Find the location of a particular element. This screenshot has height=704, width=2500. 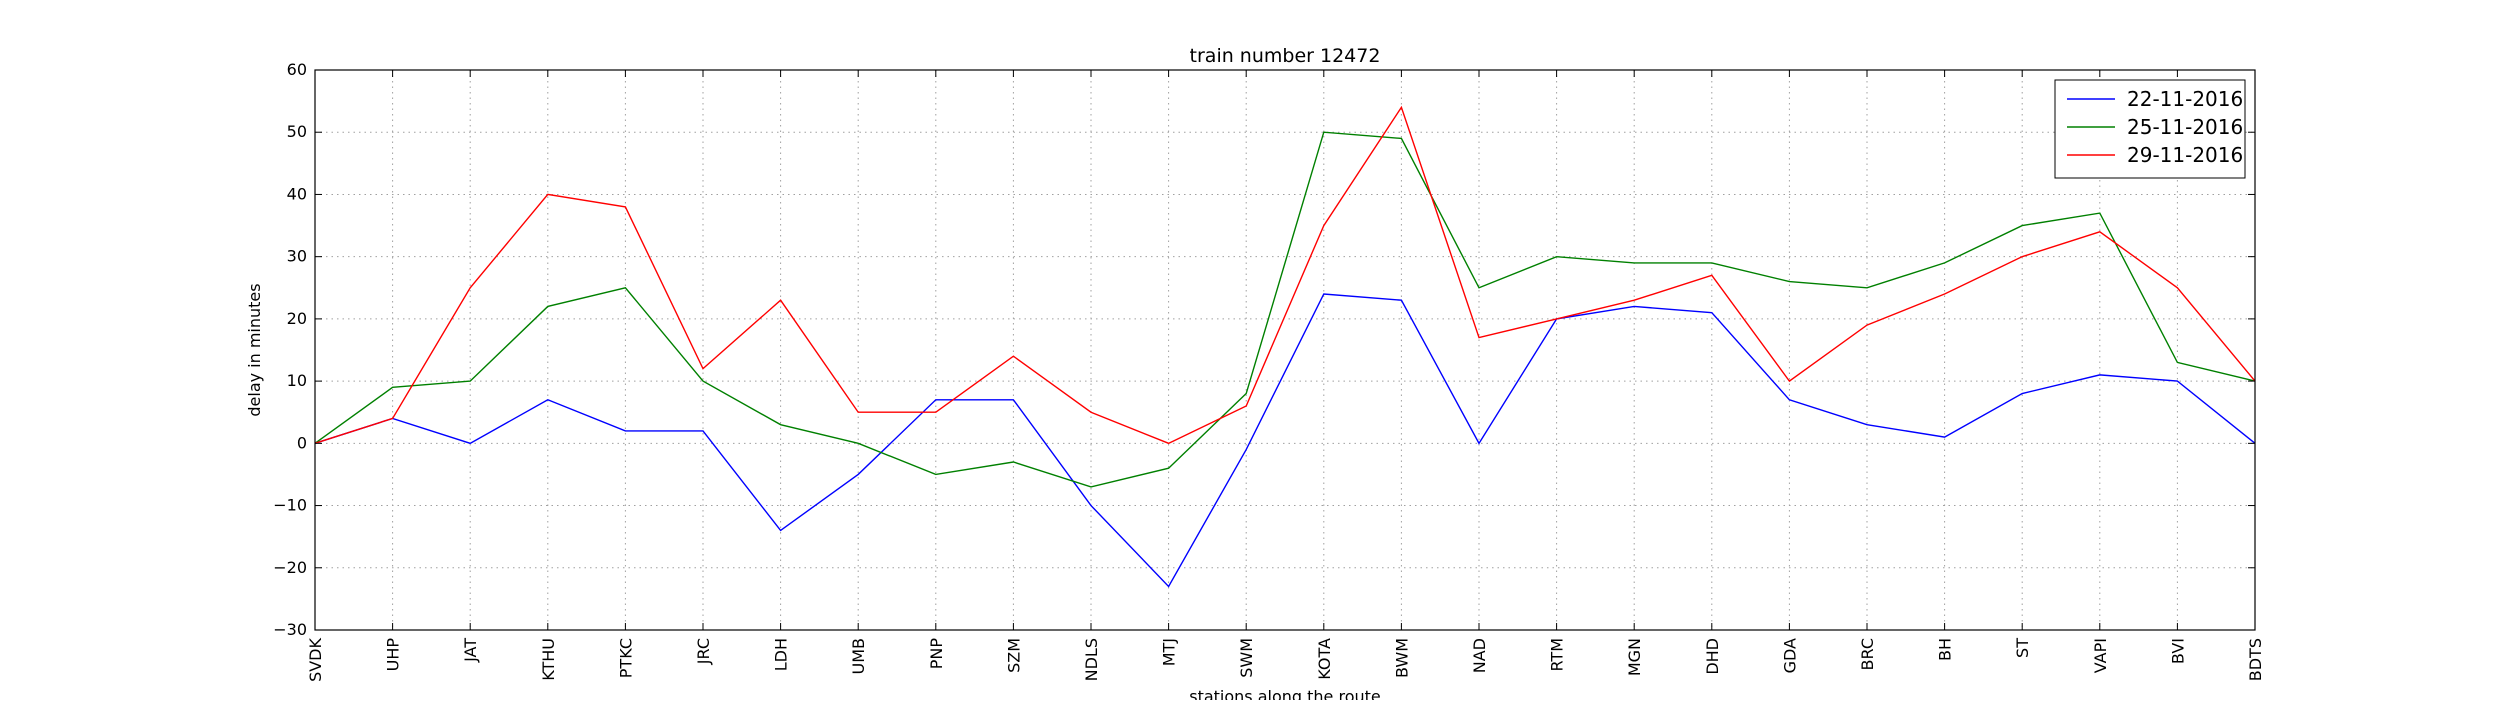

legend: 22-11-2016 25-11-2016 29-11-2016 is located at coordinates (2150, 129).